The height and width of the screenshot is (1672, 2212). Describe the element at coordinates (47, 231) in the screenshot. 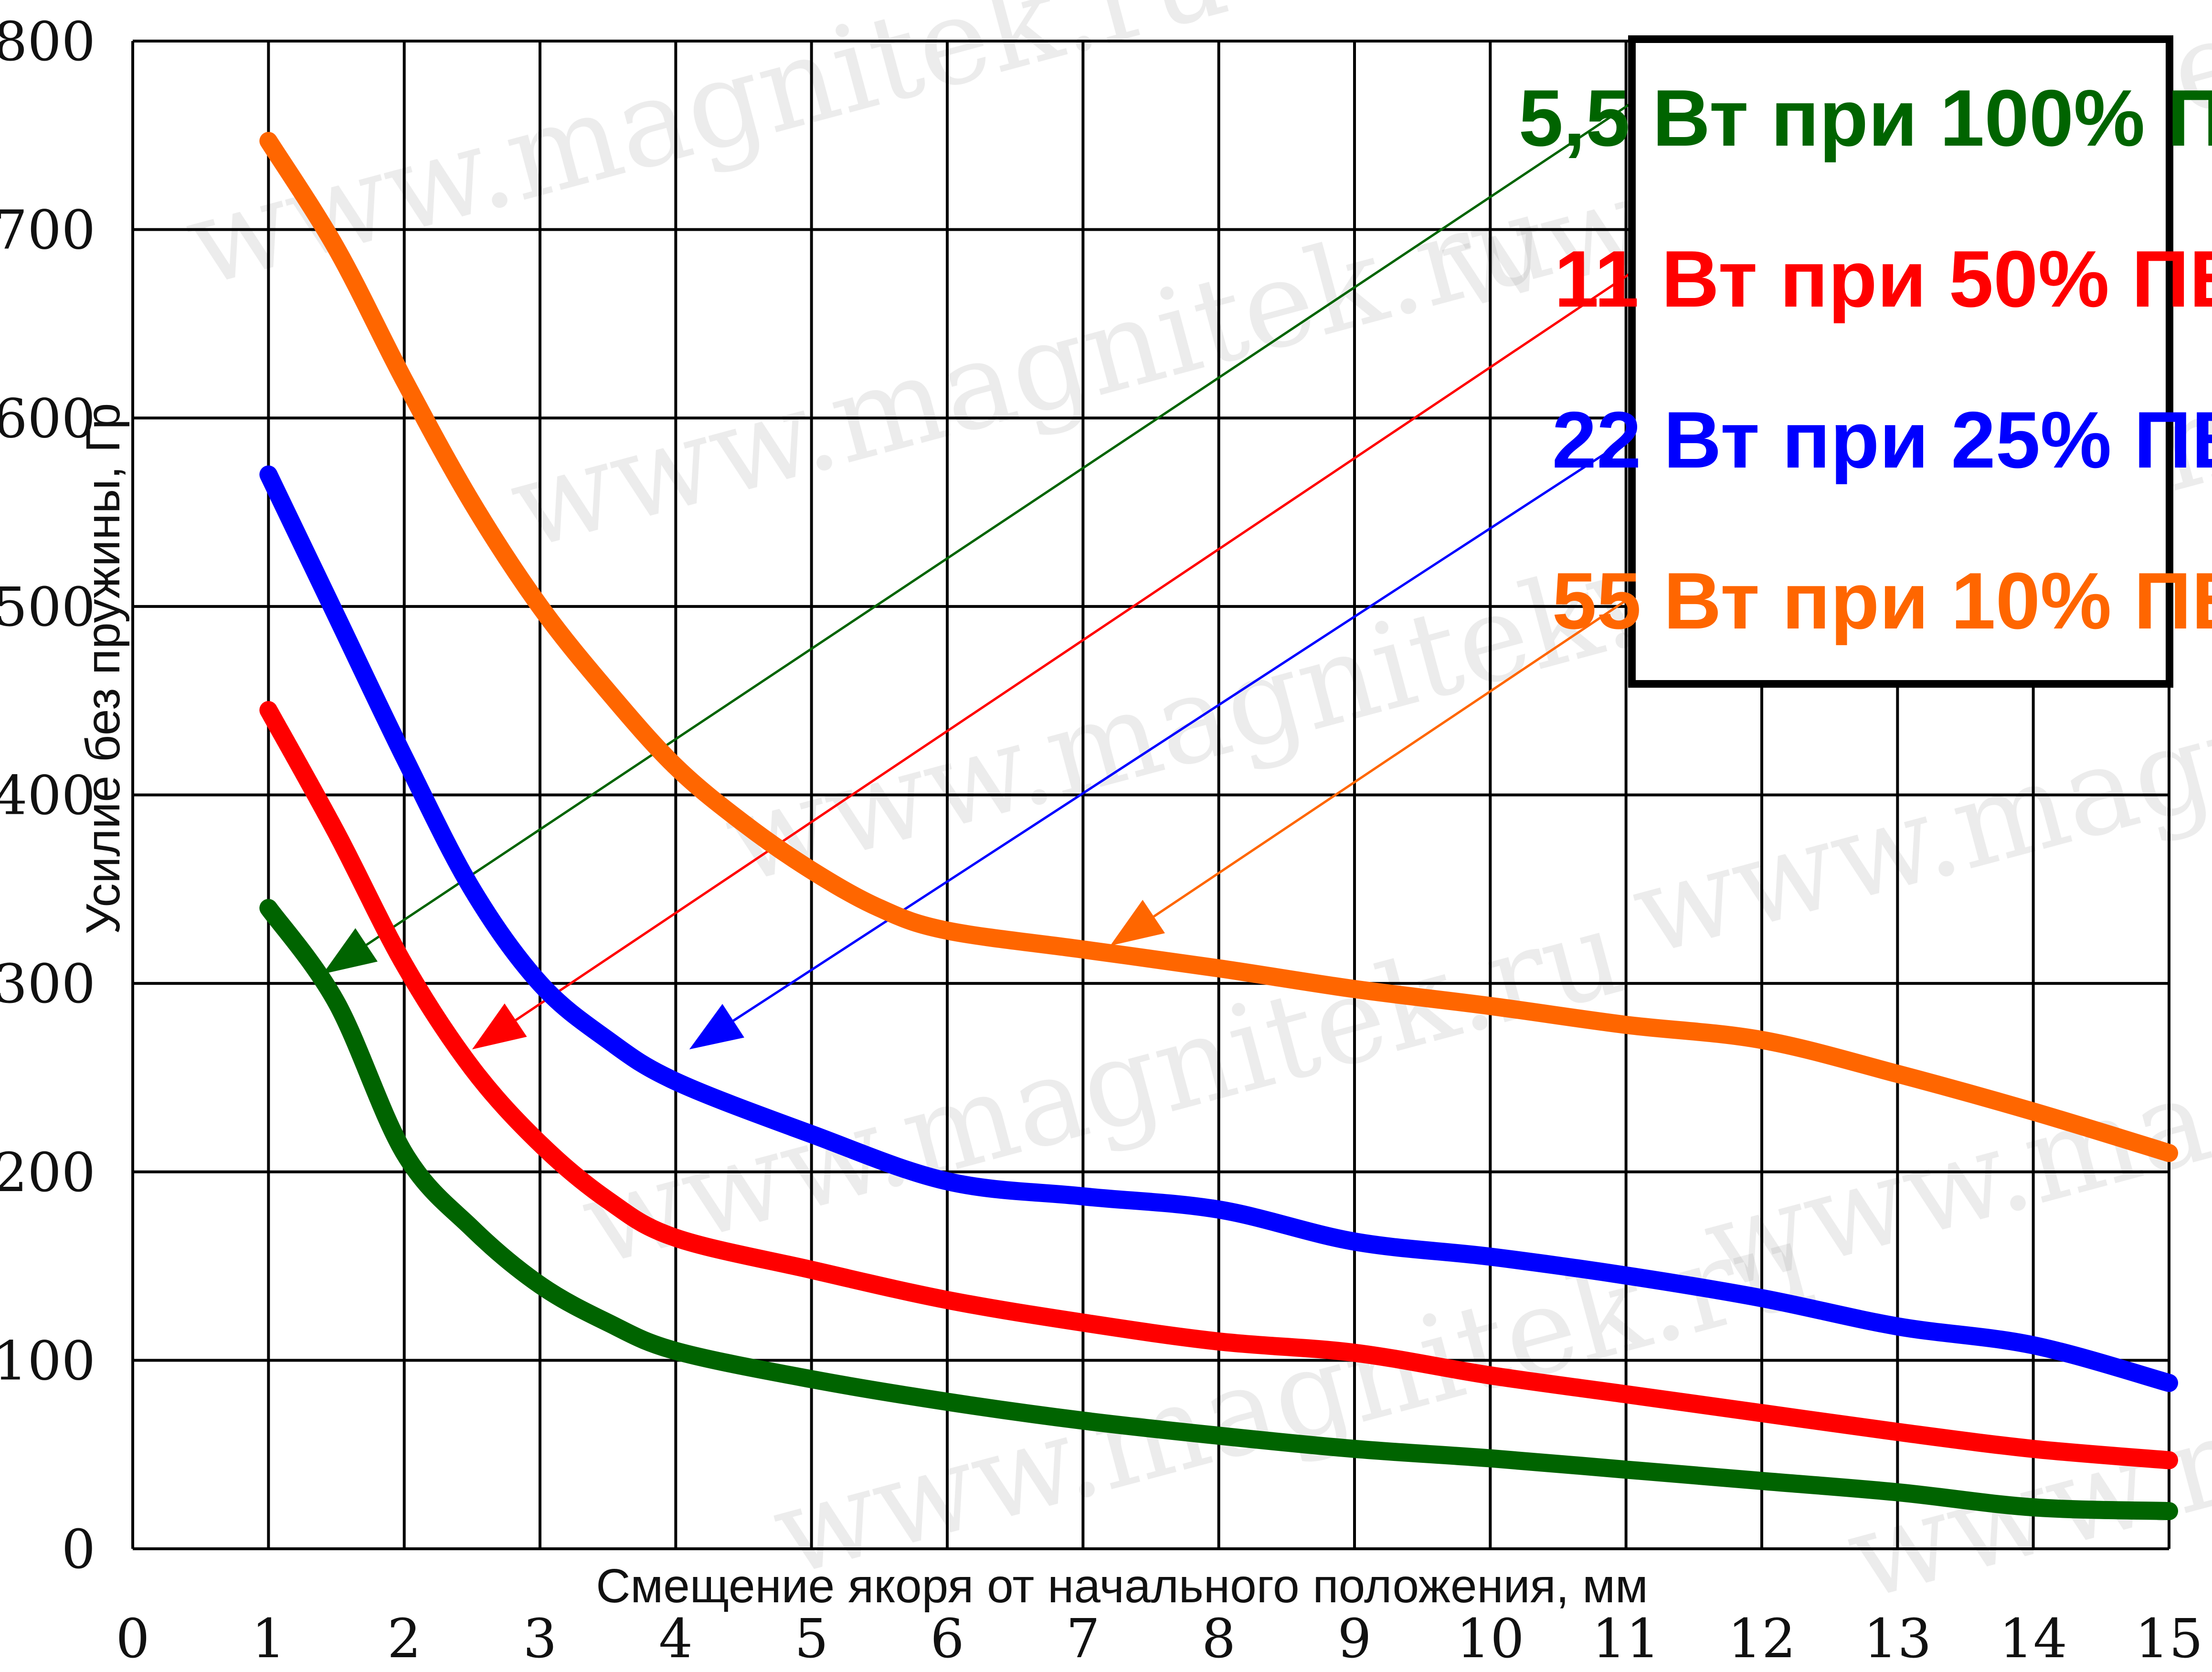

I see `y-tick-label: 700` at that location.